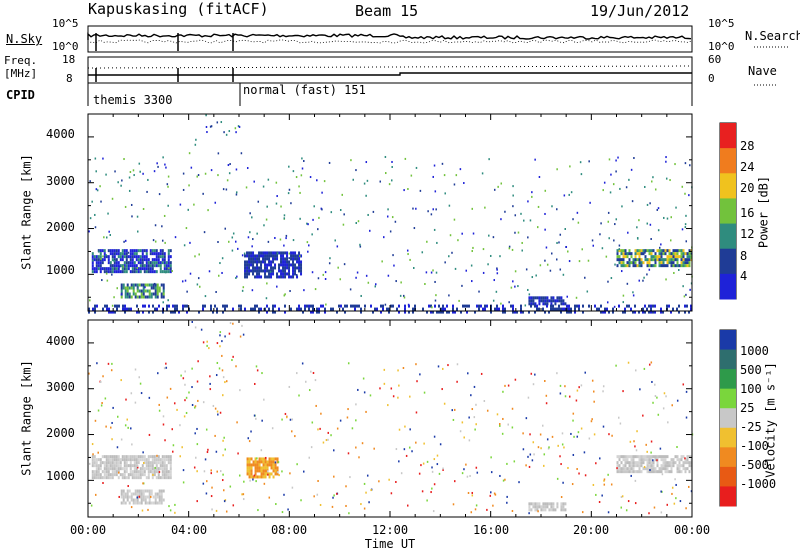 The width and height of the screenshot is (800, 554). What do you see at coordinates (728, 340) in the screenshot?
I see `velocity-colorbar-cell` at bounding box center [728, 340].